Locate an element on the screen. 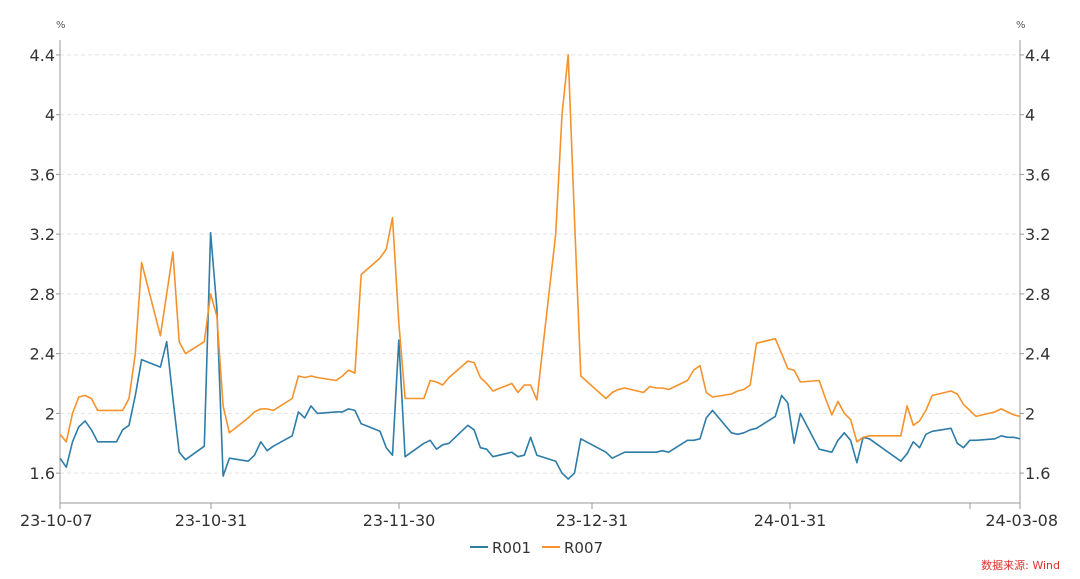 Image resolution: width=1080 pixels, height=579 pixels. y-tick-label-right: 1.6 is located at coordinates (1037, 473).